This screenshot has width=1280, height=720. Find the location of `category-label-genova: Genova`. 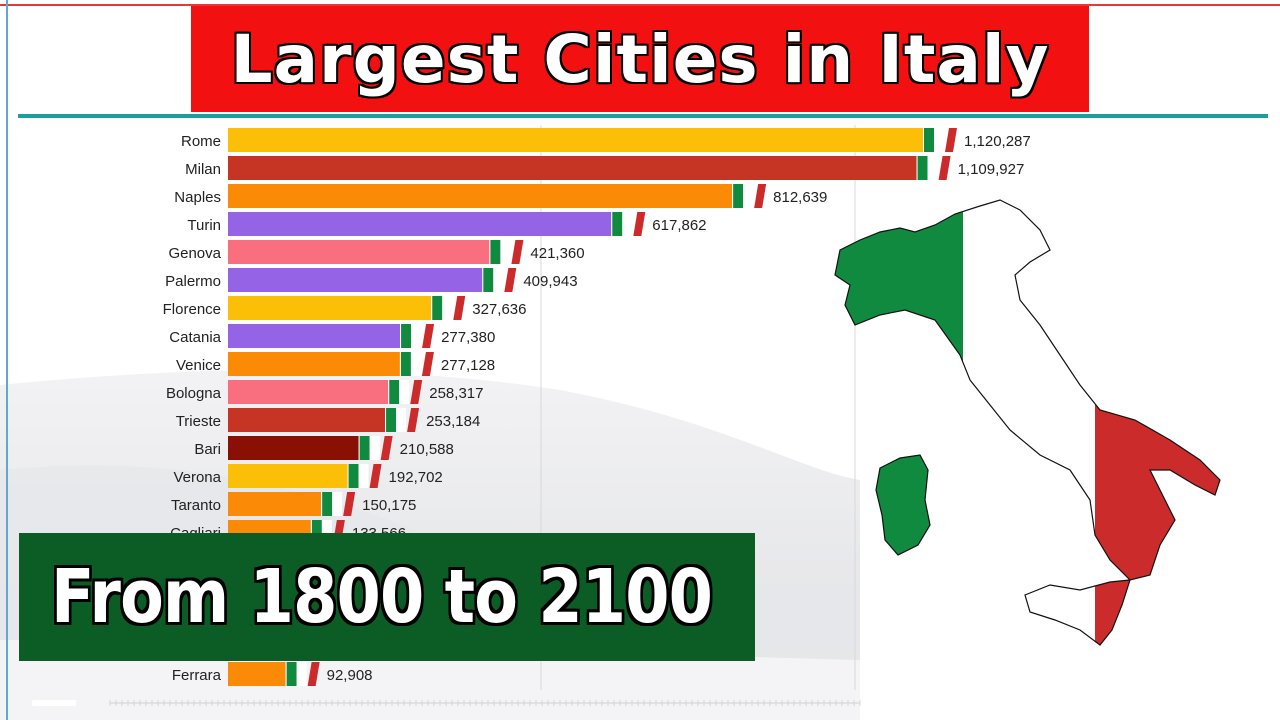

category-label-genova: Genova is located at coordinates (194, 253).